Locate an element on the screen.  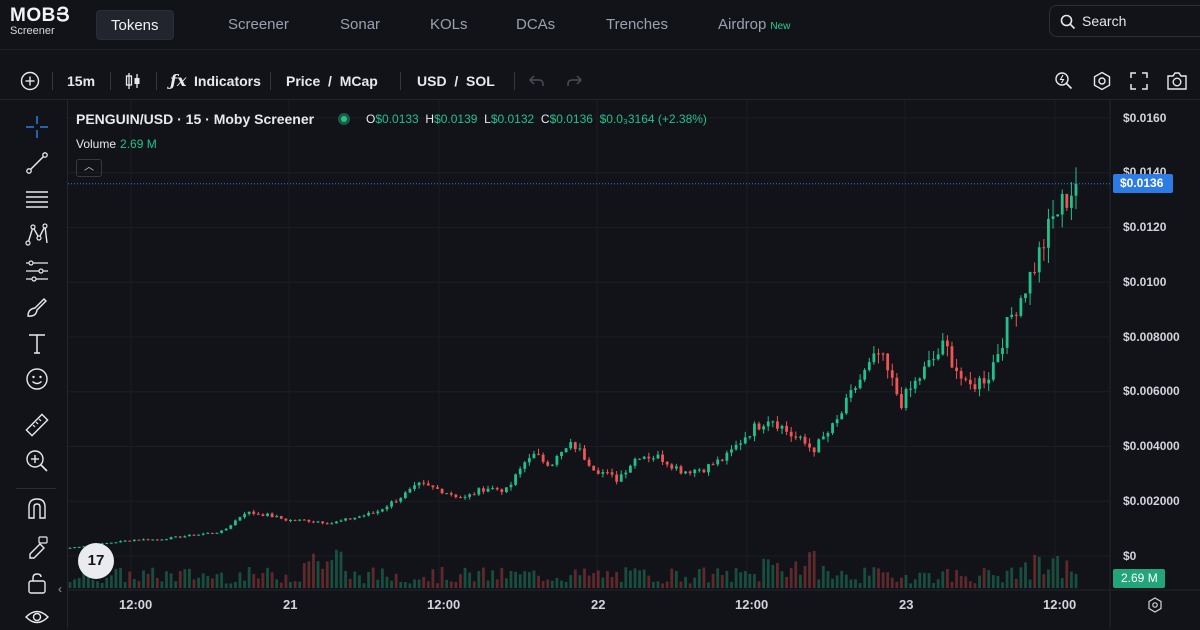
text-icon is located at coordinates (37, 343).